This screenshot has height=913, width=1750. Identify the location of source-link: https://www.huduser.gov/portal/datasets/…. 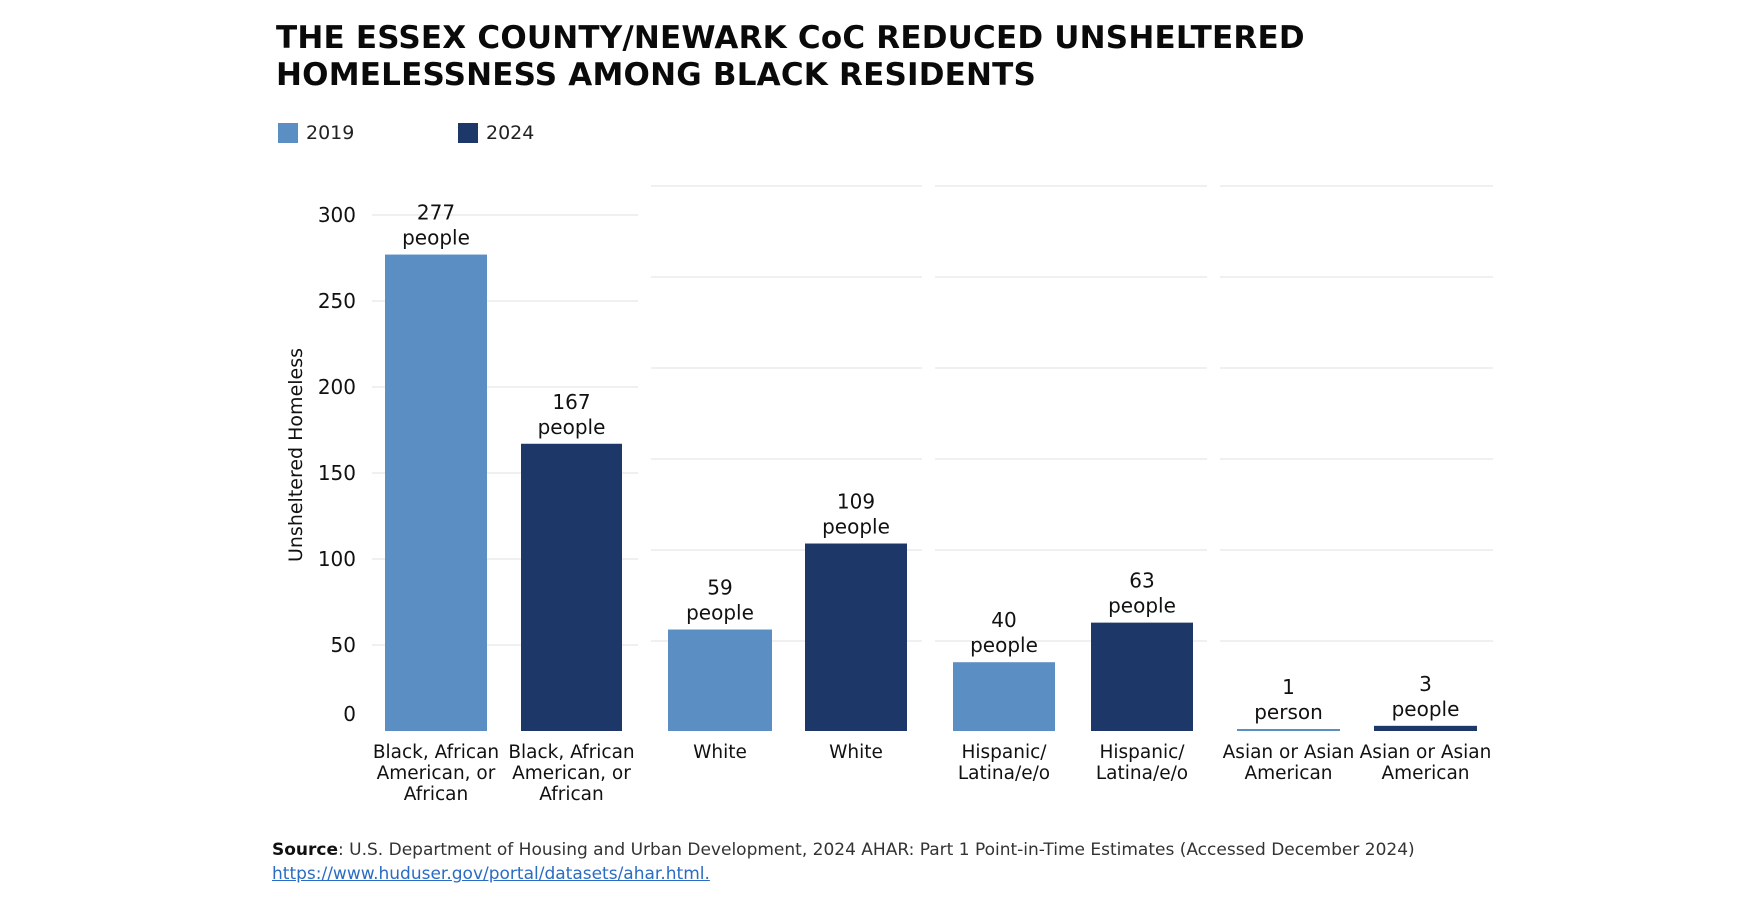
(491, 874).